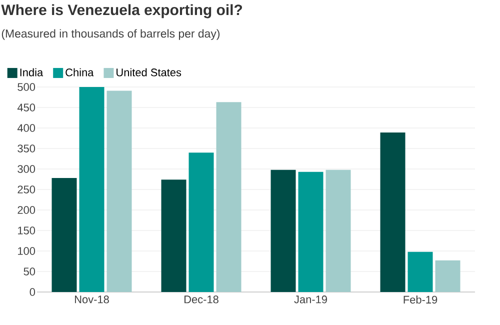 This screenshot has height=325, width=500. What do you see at coordinates (27, 251) in the screenshot?
I see `y-tick-label: 100` at bounding box center [27, 251].